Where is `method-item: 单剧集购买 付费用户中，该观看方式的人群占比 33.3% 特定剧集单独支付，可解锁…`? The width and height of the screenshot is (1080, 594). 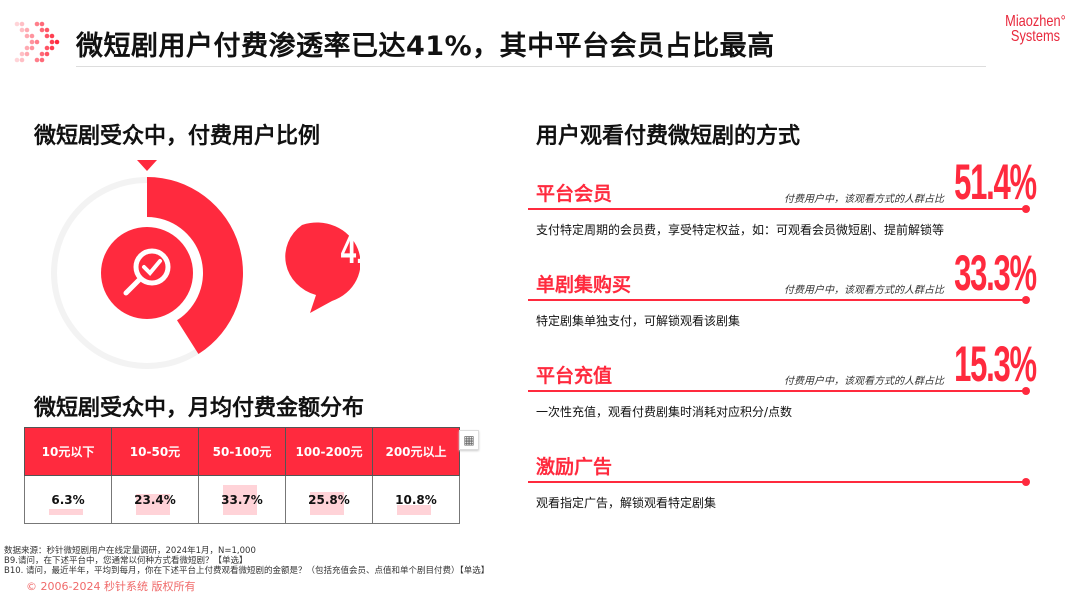 method-item: 单剧集购买 付费用户中，该观看方式的人群占比 33.3% 特定剧集单独支付，可解锁… is located at coordinates (782, 302).